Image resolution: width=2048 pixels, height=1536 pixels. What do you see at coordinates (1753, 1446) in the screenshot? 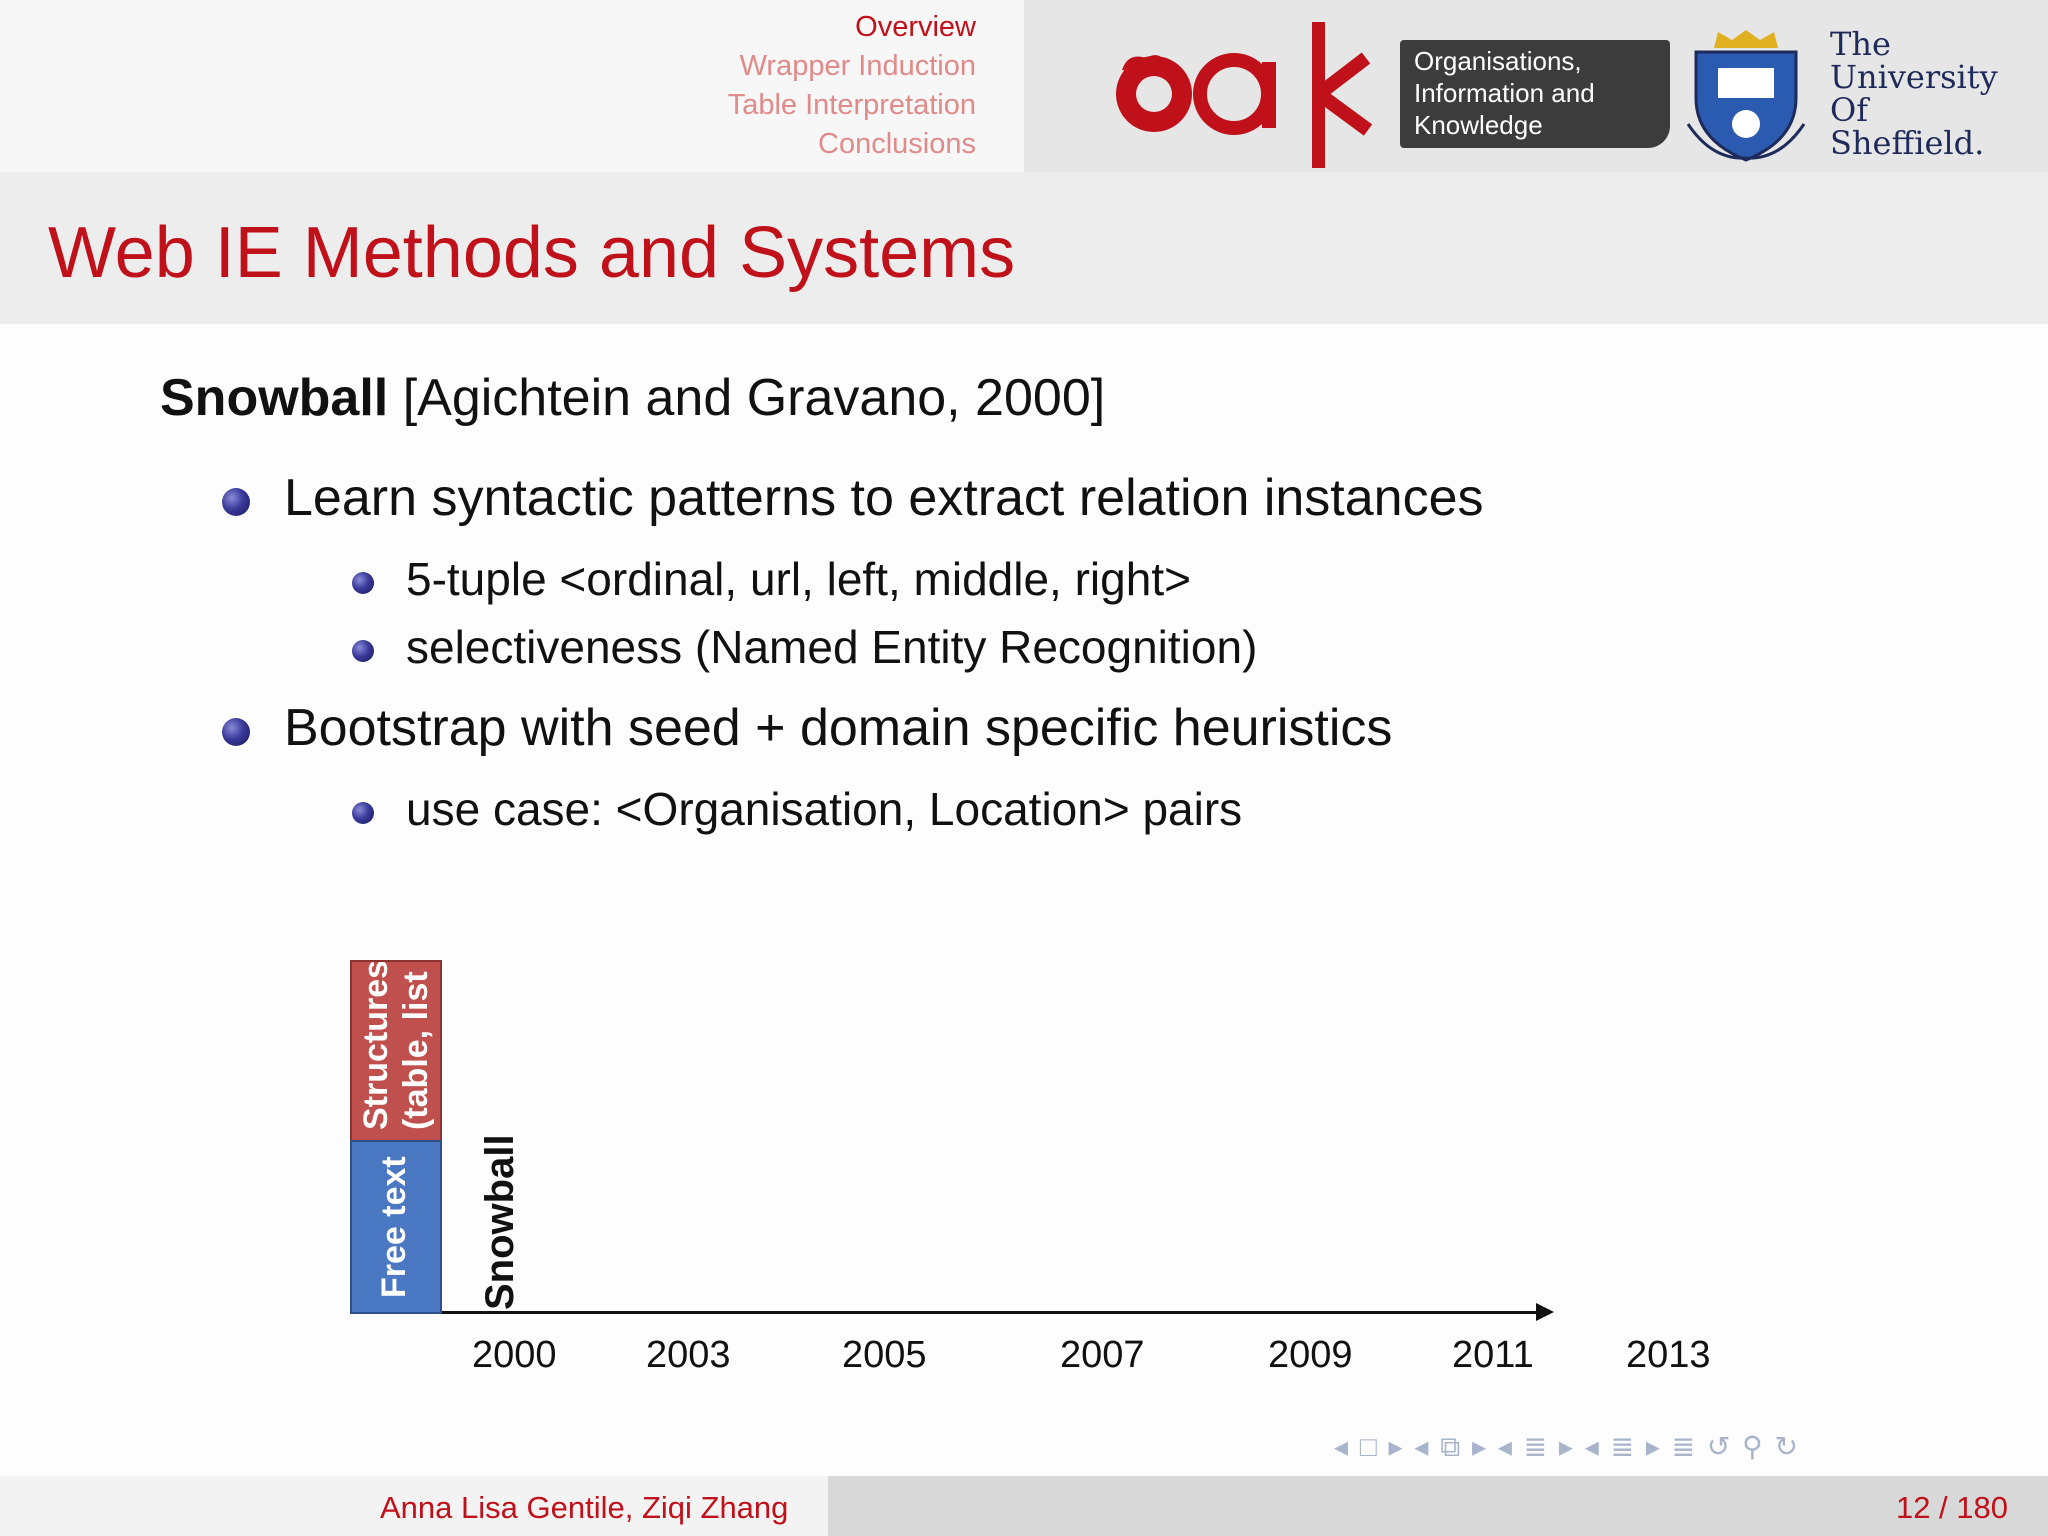
I see `search-icon: ⚲` at bounding box center [1753, 1446].